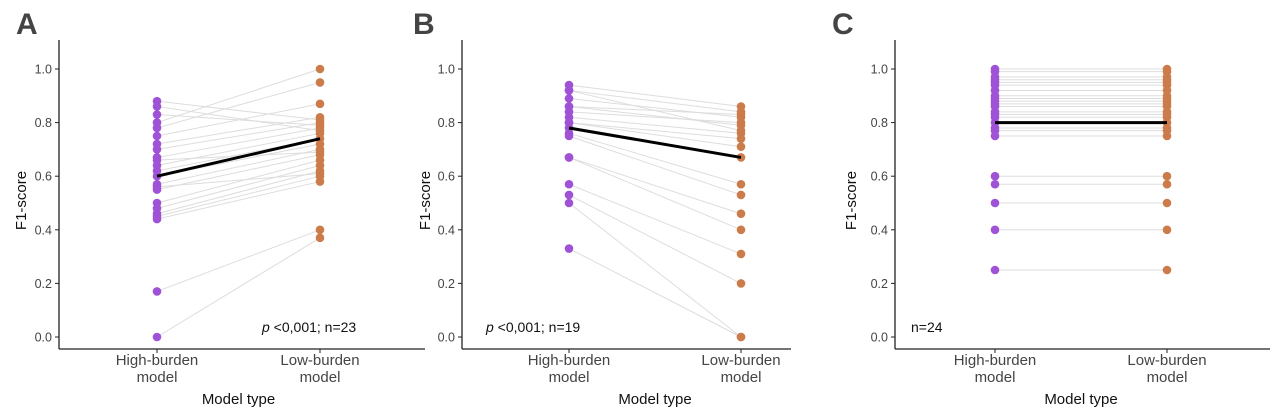 Image resolution: width=1280 pixels, height=419 pixels. What do you see at coordinates (537, 327) in the screenshot?
I see `stats-text: <0,001; n=19` at bounding box center [537, 327].